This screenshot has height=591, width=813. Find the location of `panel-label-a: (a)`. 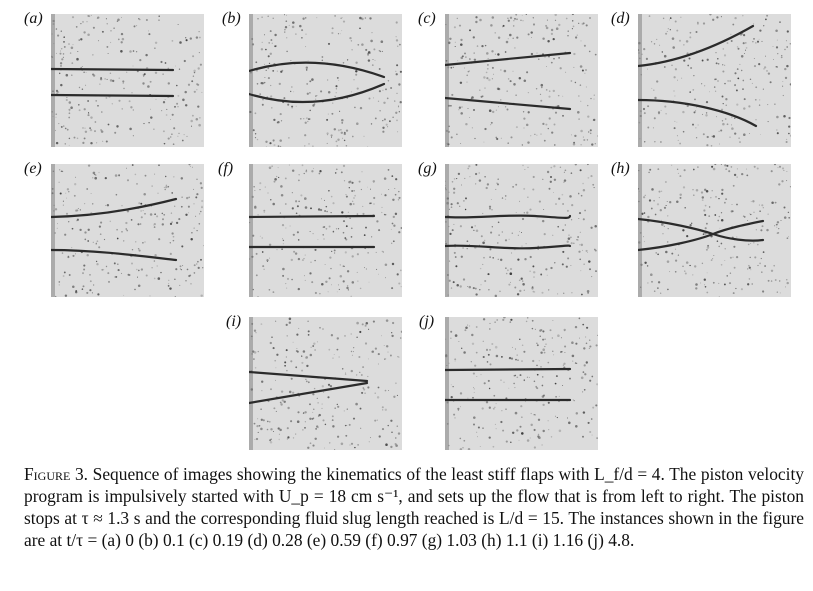

panel-label-a: (a) is located at coordinates (33, 18).